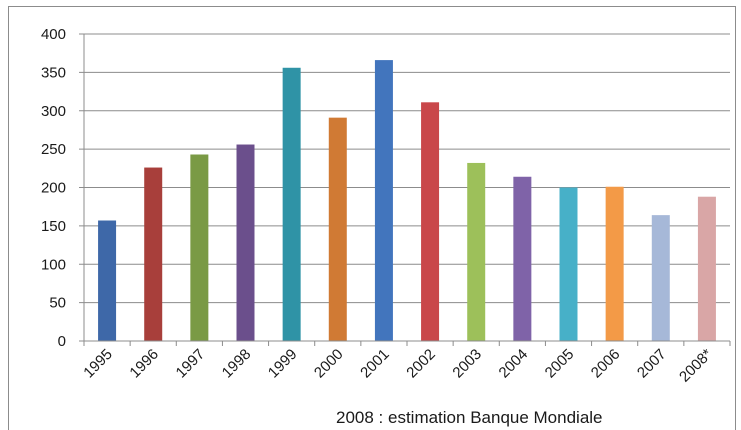  Describe the element at coordinates (329, 364) in the screenshot. I see `x-tick-label: 2000` at that location.